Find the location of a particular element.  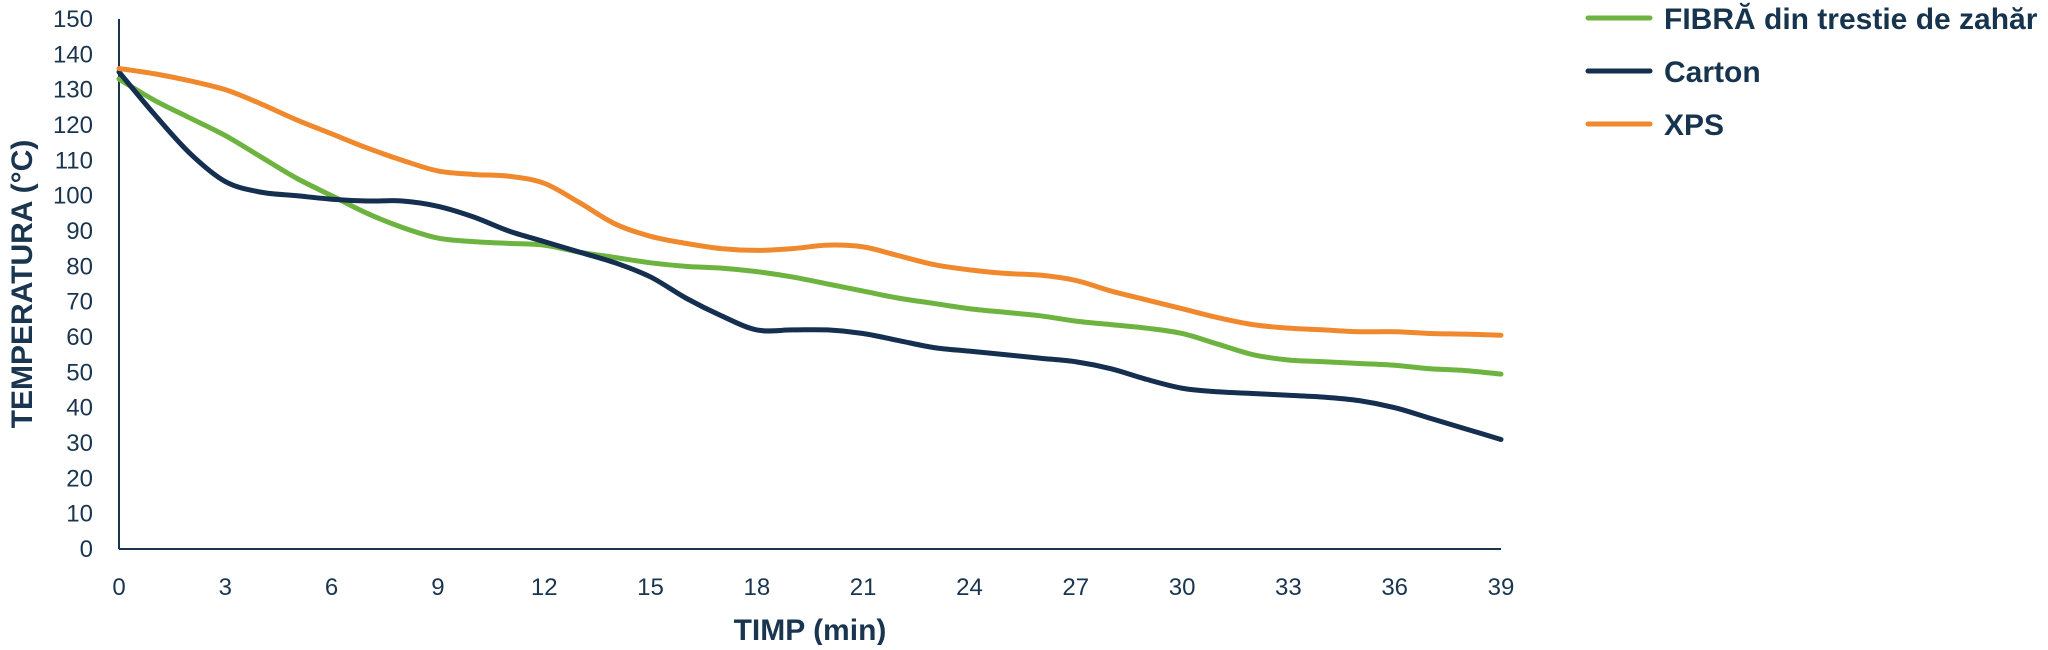

y-tick-label: 70 is located at coordinates (79, 302).